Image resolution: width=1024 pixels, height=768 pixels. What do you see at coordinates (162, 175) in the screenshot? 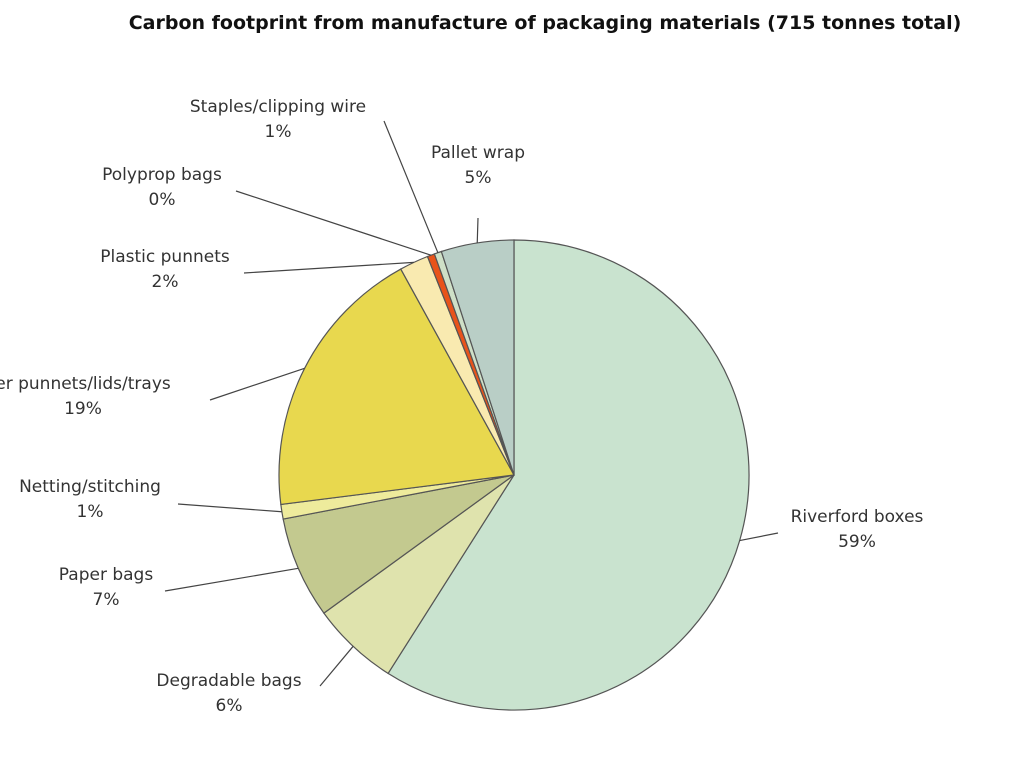
I see `slice-label: Polyprop bags` at bounding box center [162, 175].